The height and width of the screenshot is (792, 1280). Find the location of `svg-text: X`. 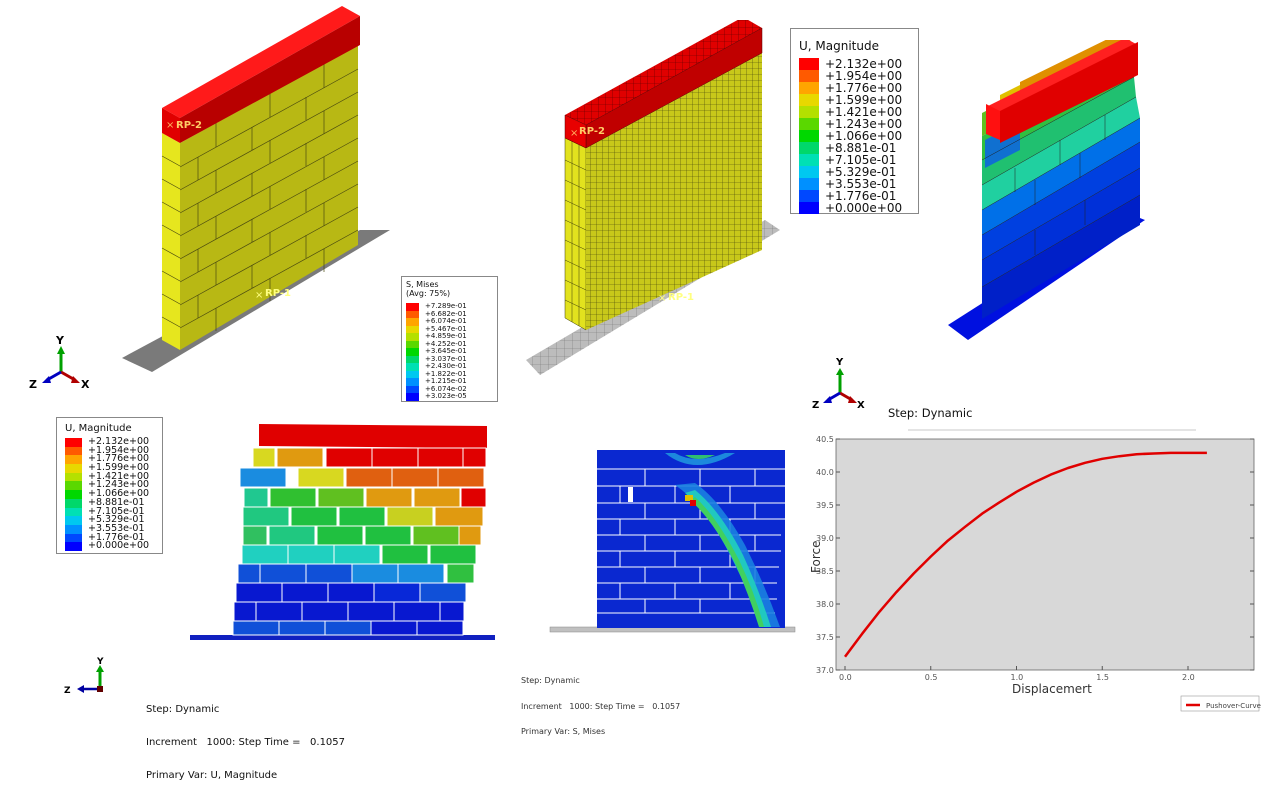

svg-text: X is located at coordinates (861, 405).